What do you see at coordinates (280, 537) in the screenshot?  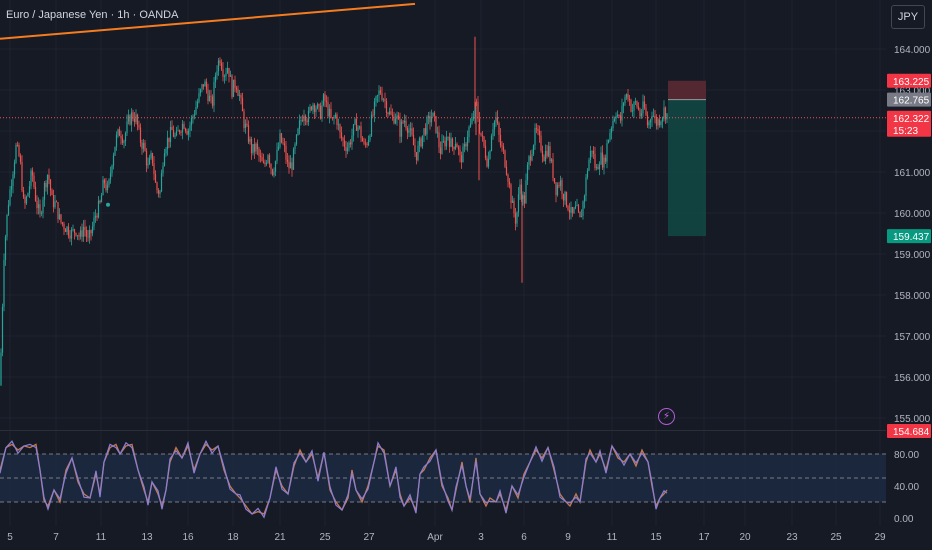 I see `time-tick-label: 21` at bounding box center [280, 537].